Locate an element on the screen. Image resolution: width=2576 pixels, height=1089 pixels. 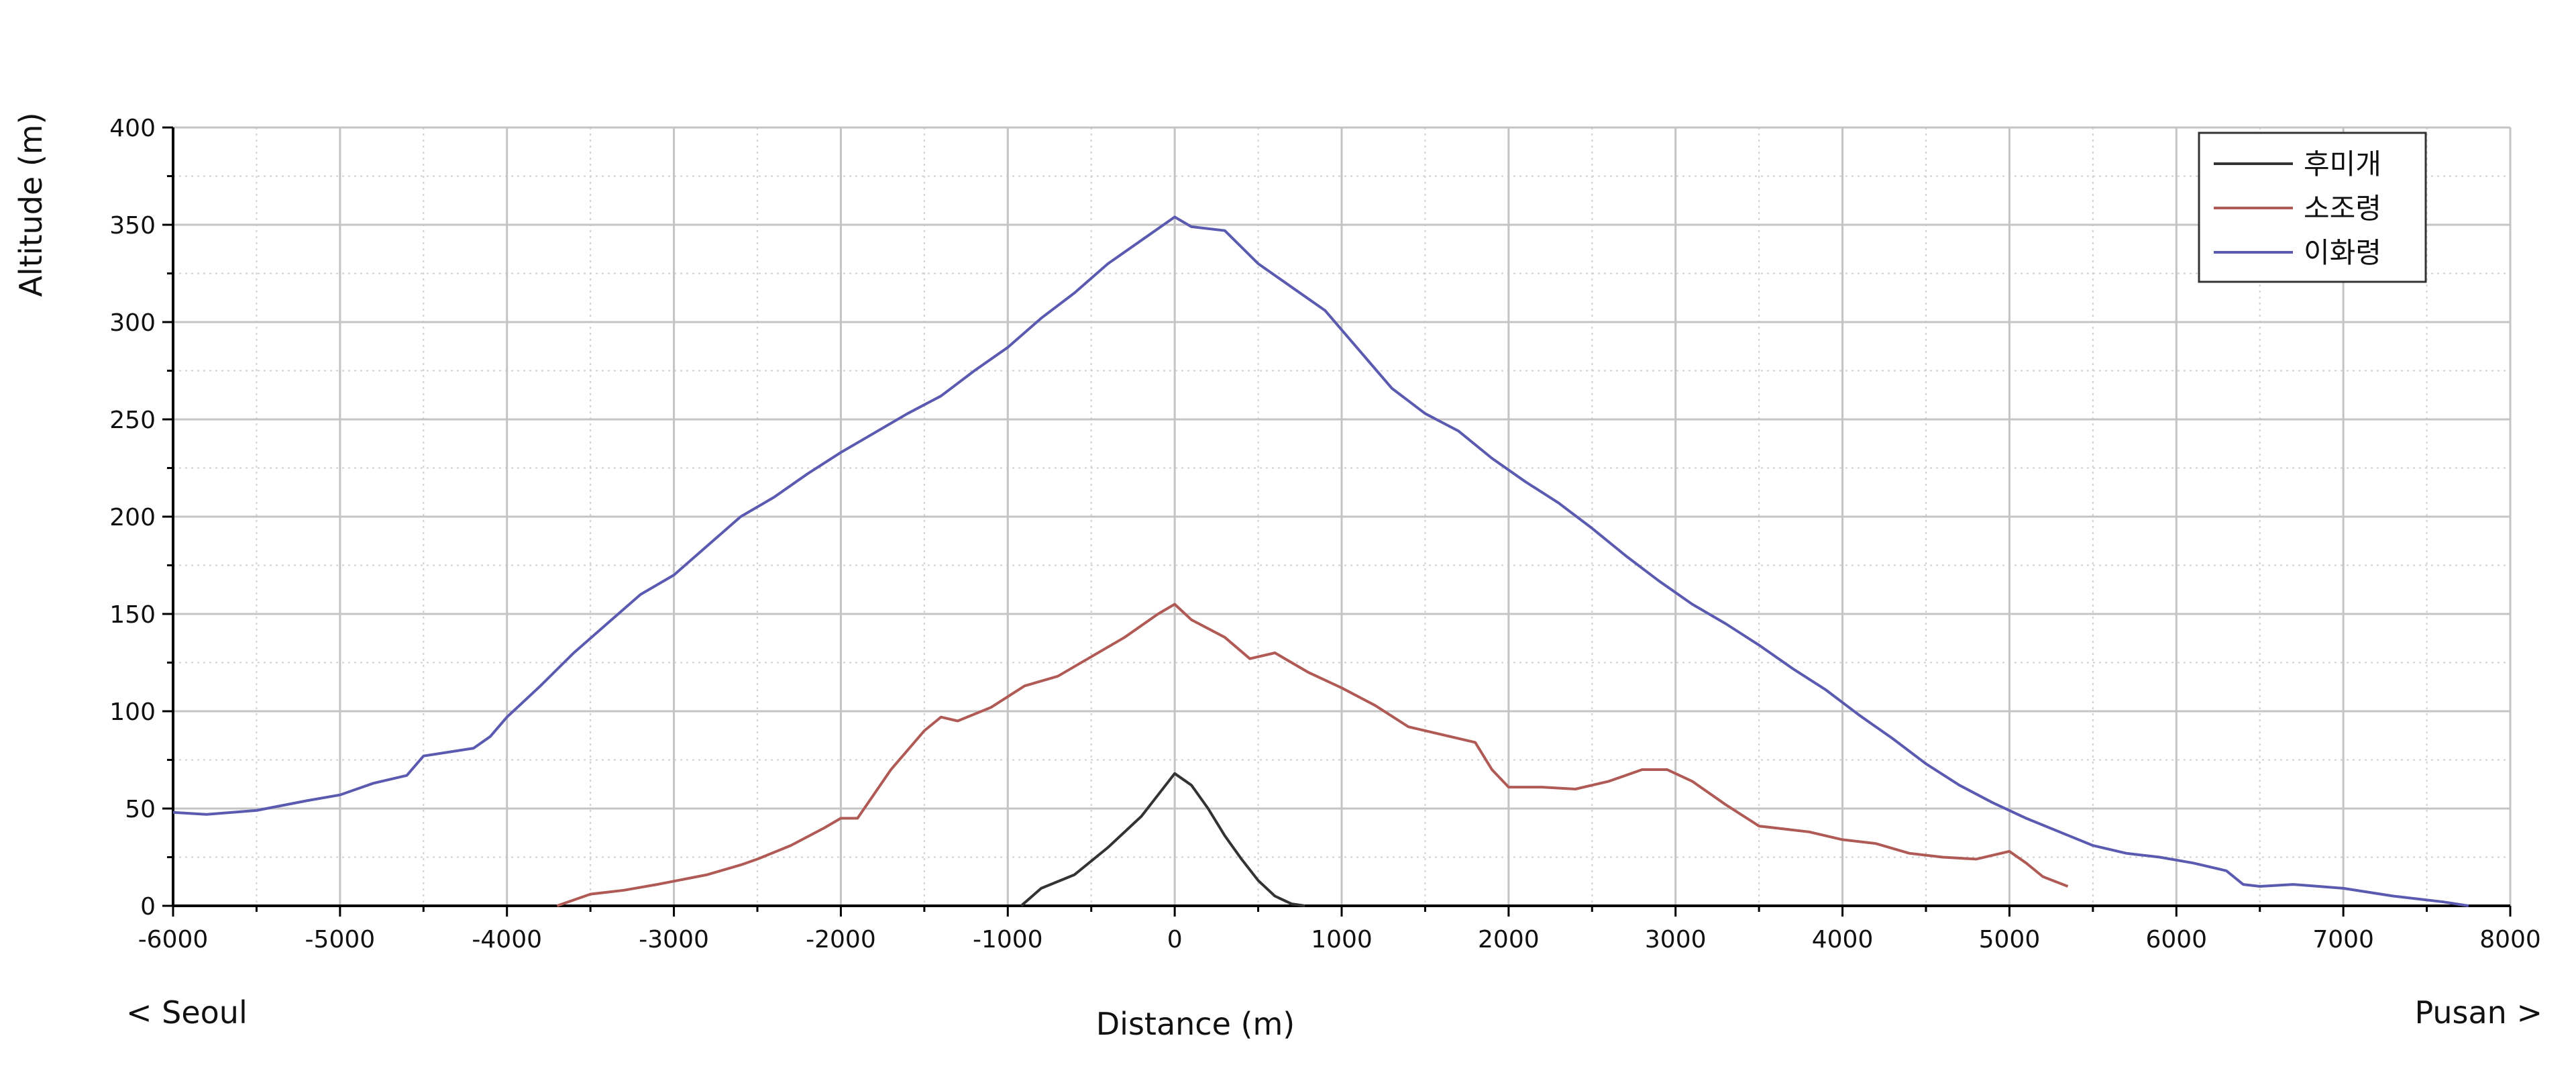
x-tick-label: 4000 is located at coordinates (1843, 940).